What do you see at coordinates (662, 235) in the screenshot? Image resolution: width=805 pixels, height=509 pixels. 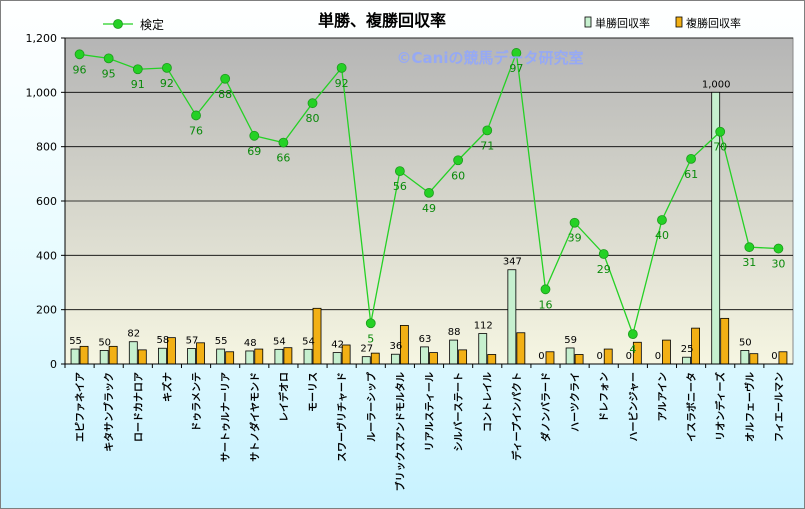 I see `line-value-label: 40` at bounding box center [662, 235].